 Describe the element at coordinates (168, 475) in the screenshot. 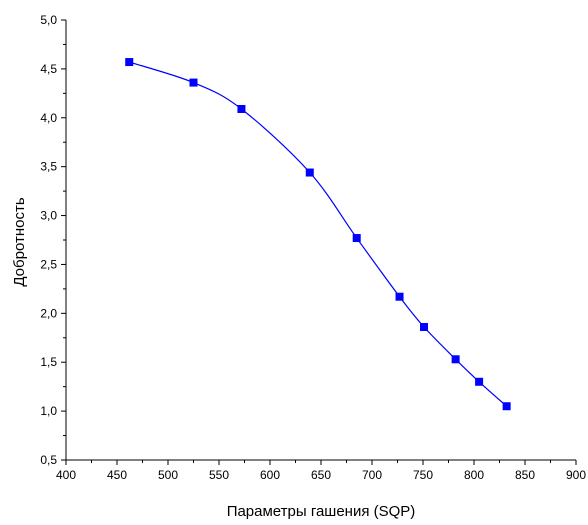

I see `x-tick-label: 500` at that location.